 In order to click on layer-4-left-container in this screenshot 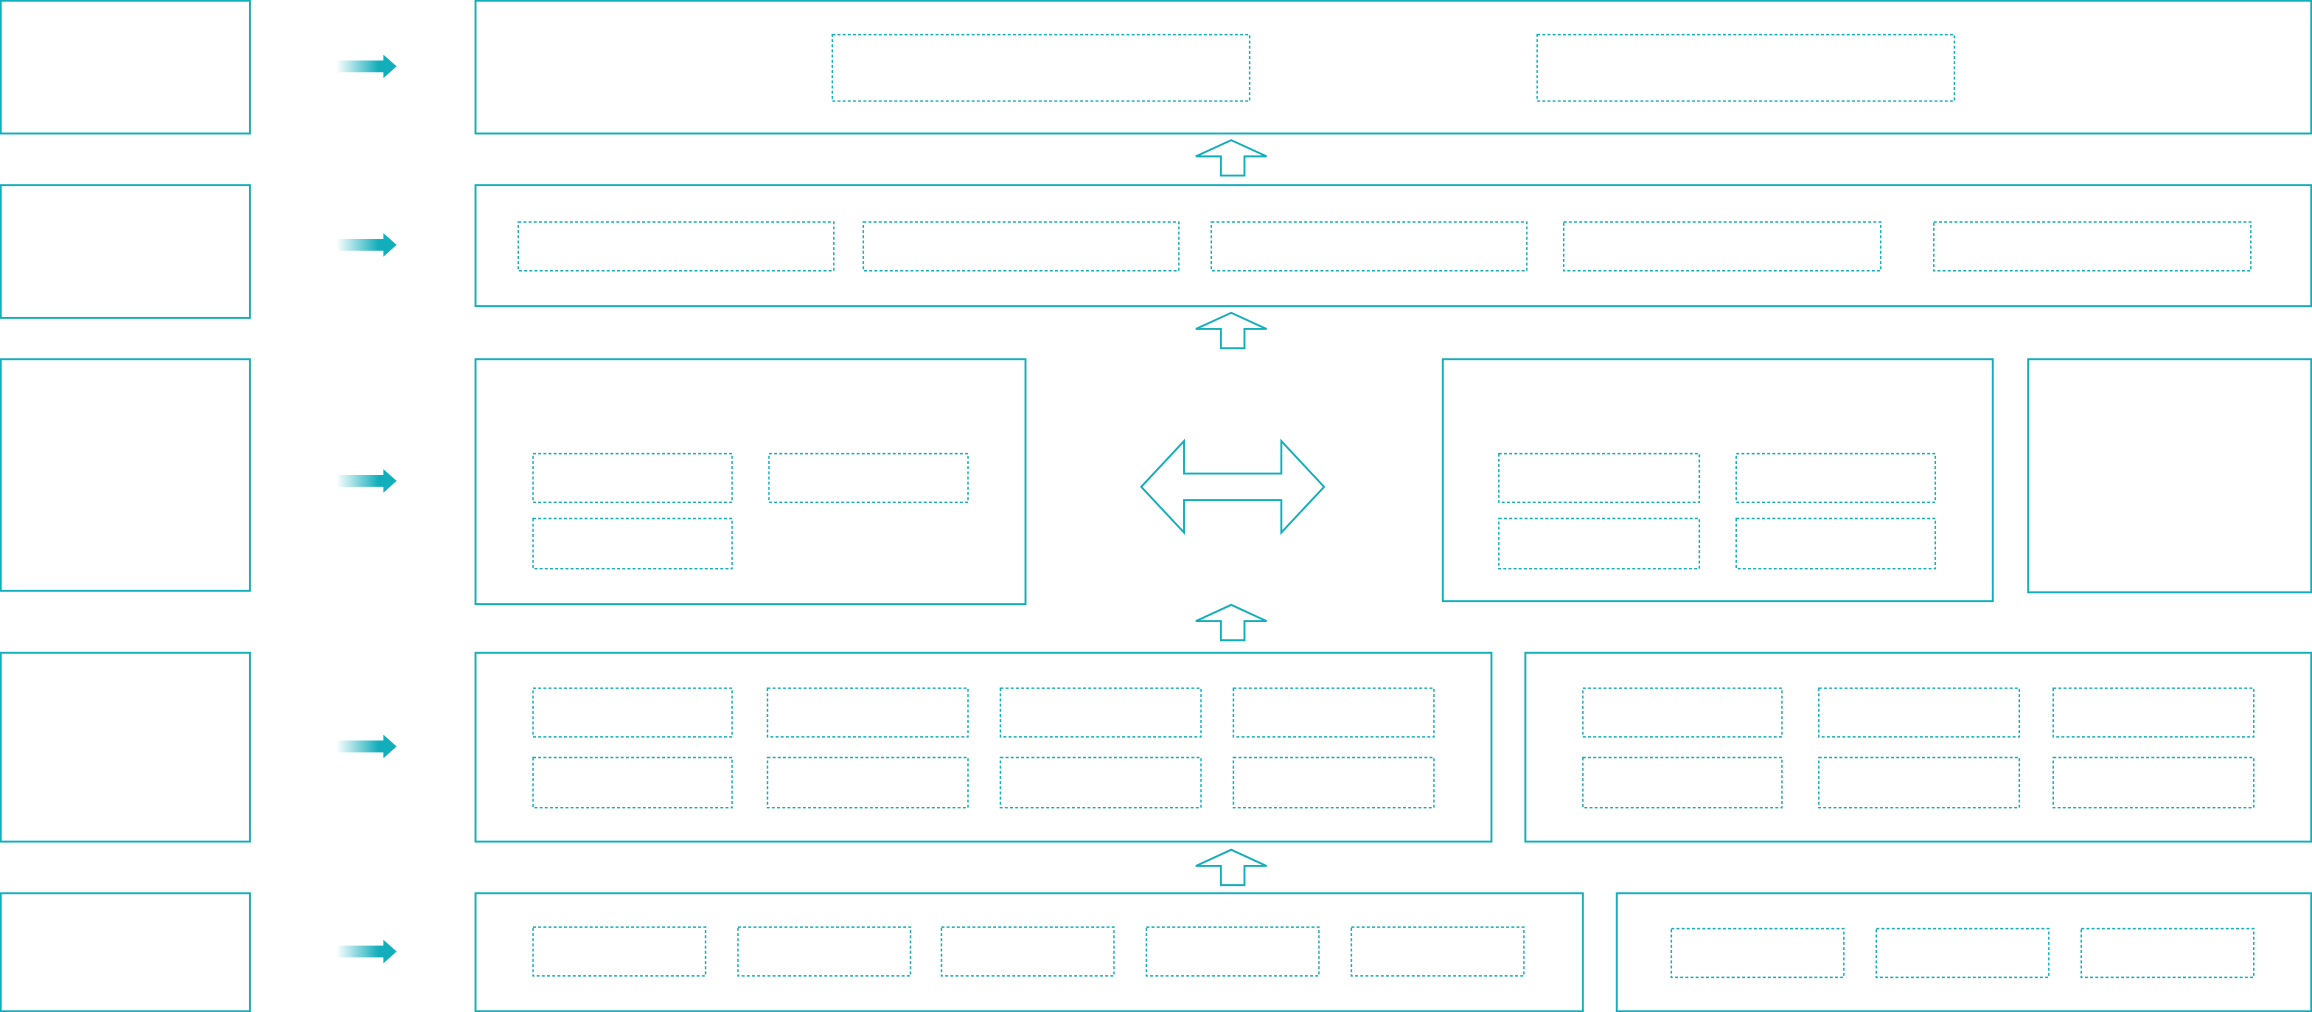, I will do `click(983, 747)`.